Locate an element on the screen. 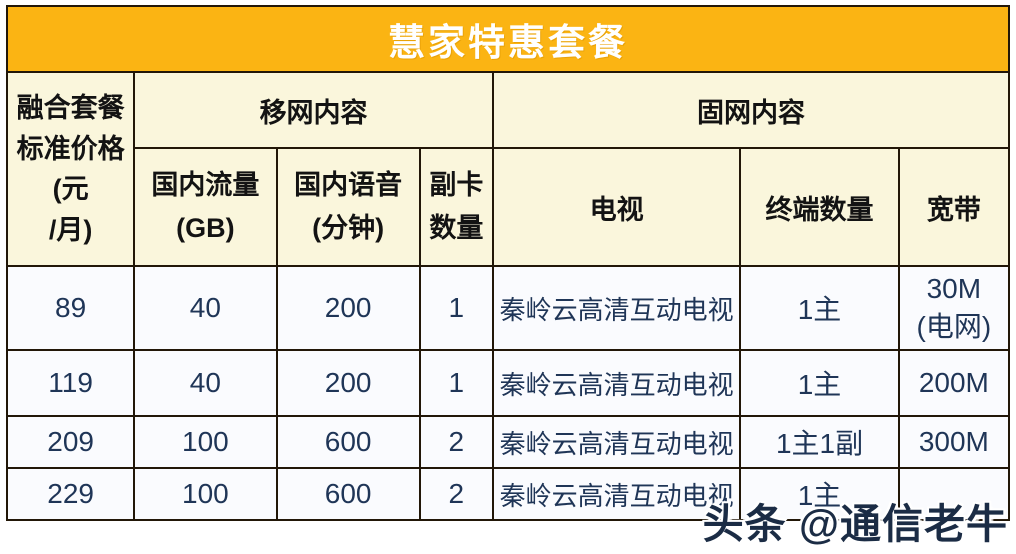 Image resolution: width=1016 pixels, height=554 pixels. price-cell: 89 is located at coordinates (70, 308).